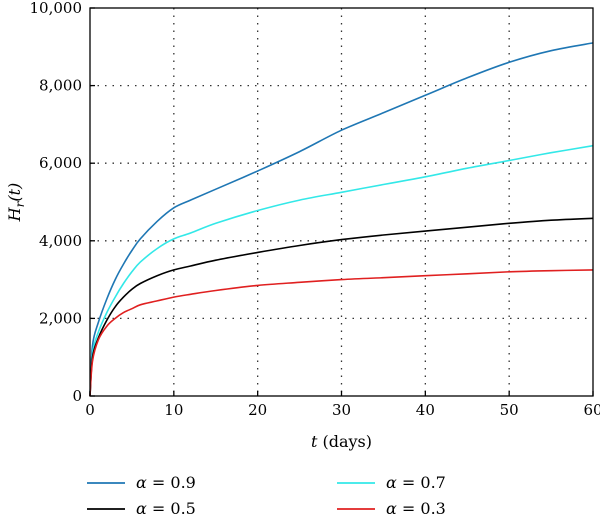 This screenshot has width=600, height=519. I want to click on y-tick-label: 0, so click(77, 396).